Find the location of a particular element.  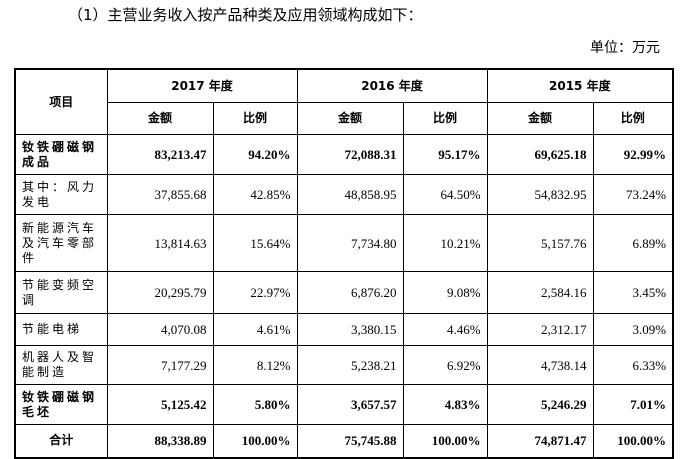

ratio-cell: 4.83% is located at coordinates (445, 404).